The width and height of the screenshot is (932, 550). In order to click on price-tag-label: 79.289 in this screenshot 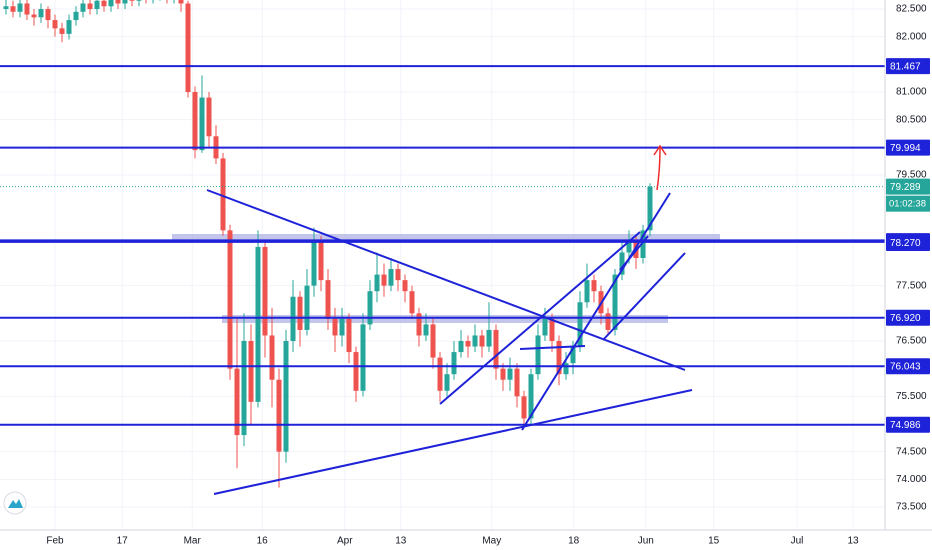, I will do `click(905, 187)`.